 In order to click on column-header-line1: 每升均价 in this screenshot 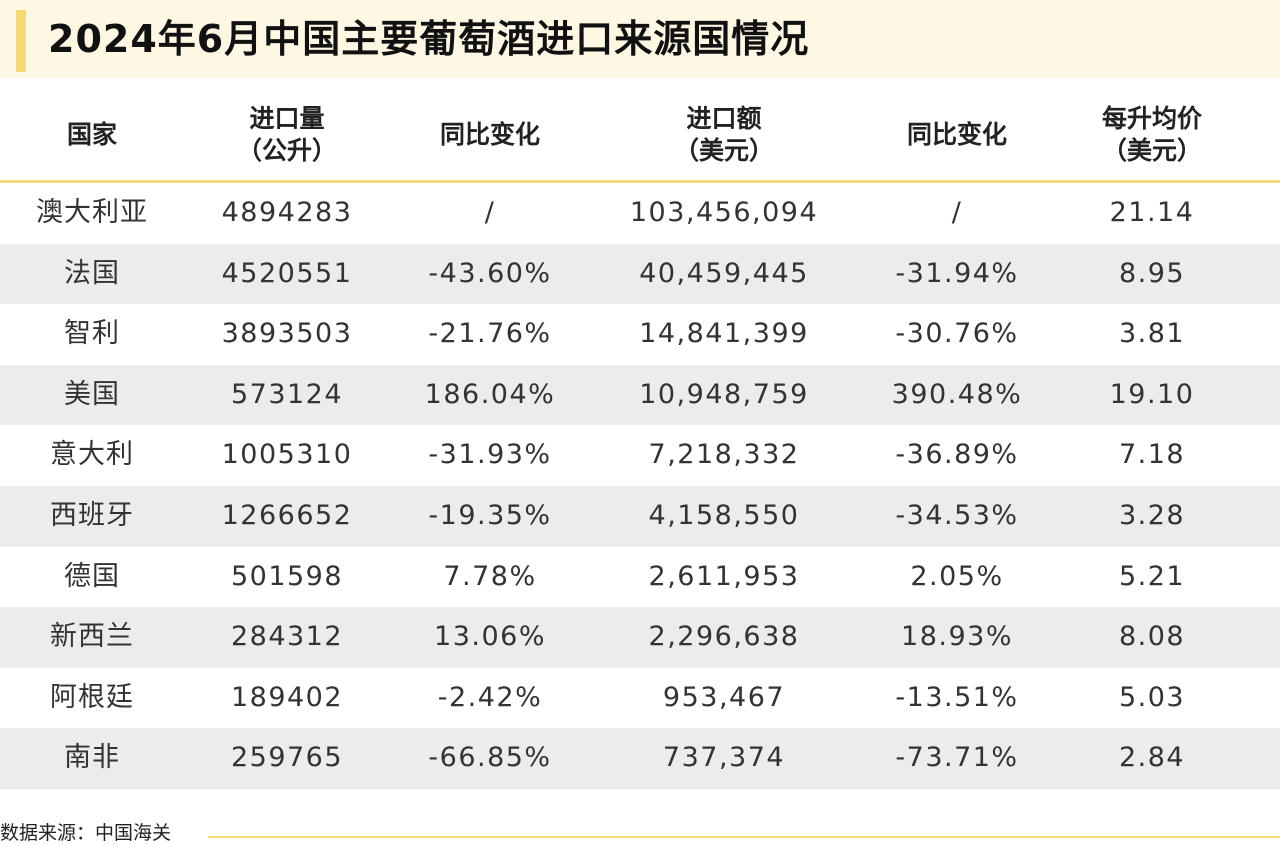, I will do `click(1152, 118)`.